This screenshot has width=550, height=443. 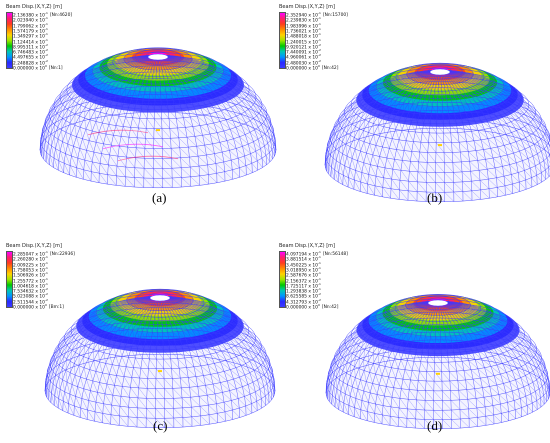 I want to click on legend-value: 3.018950 x 10⁻¹, so click(x=303, y=269).